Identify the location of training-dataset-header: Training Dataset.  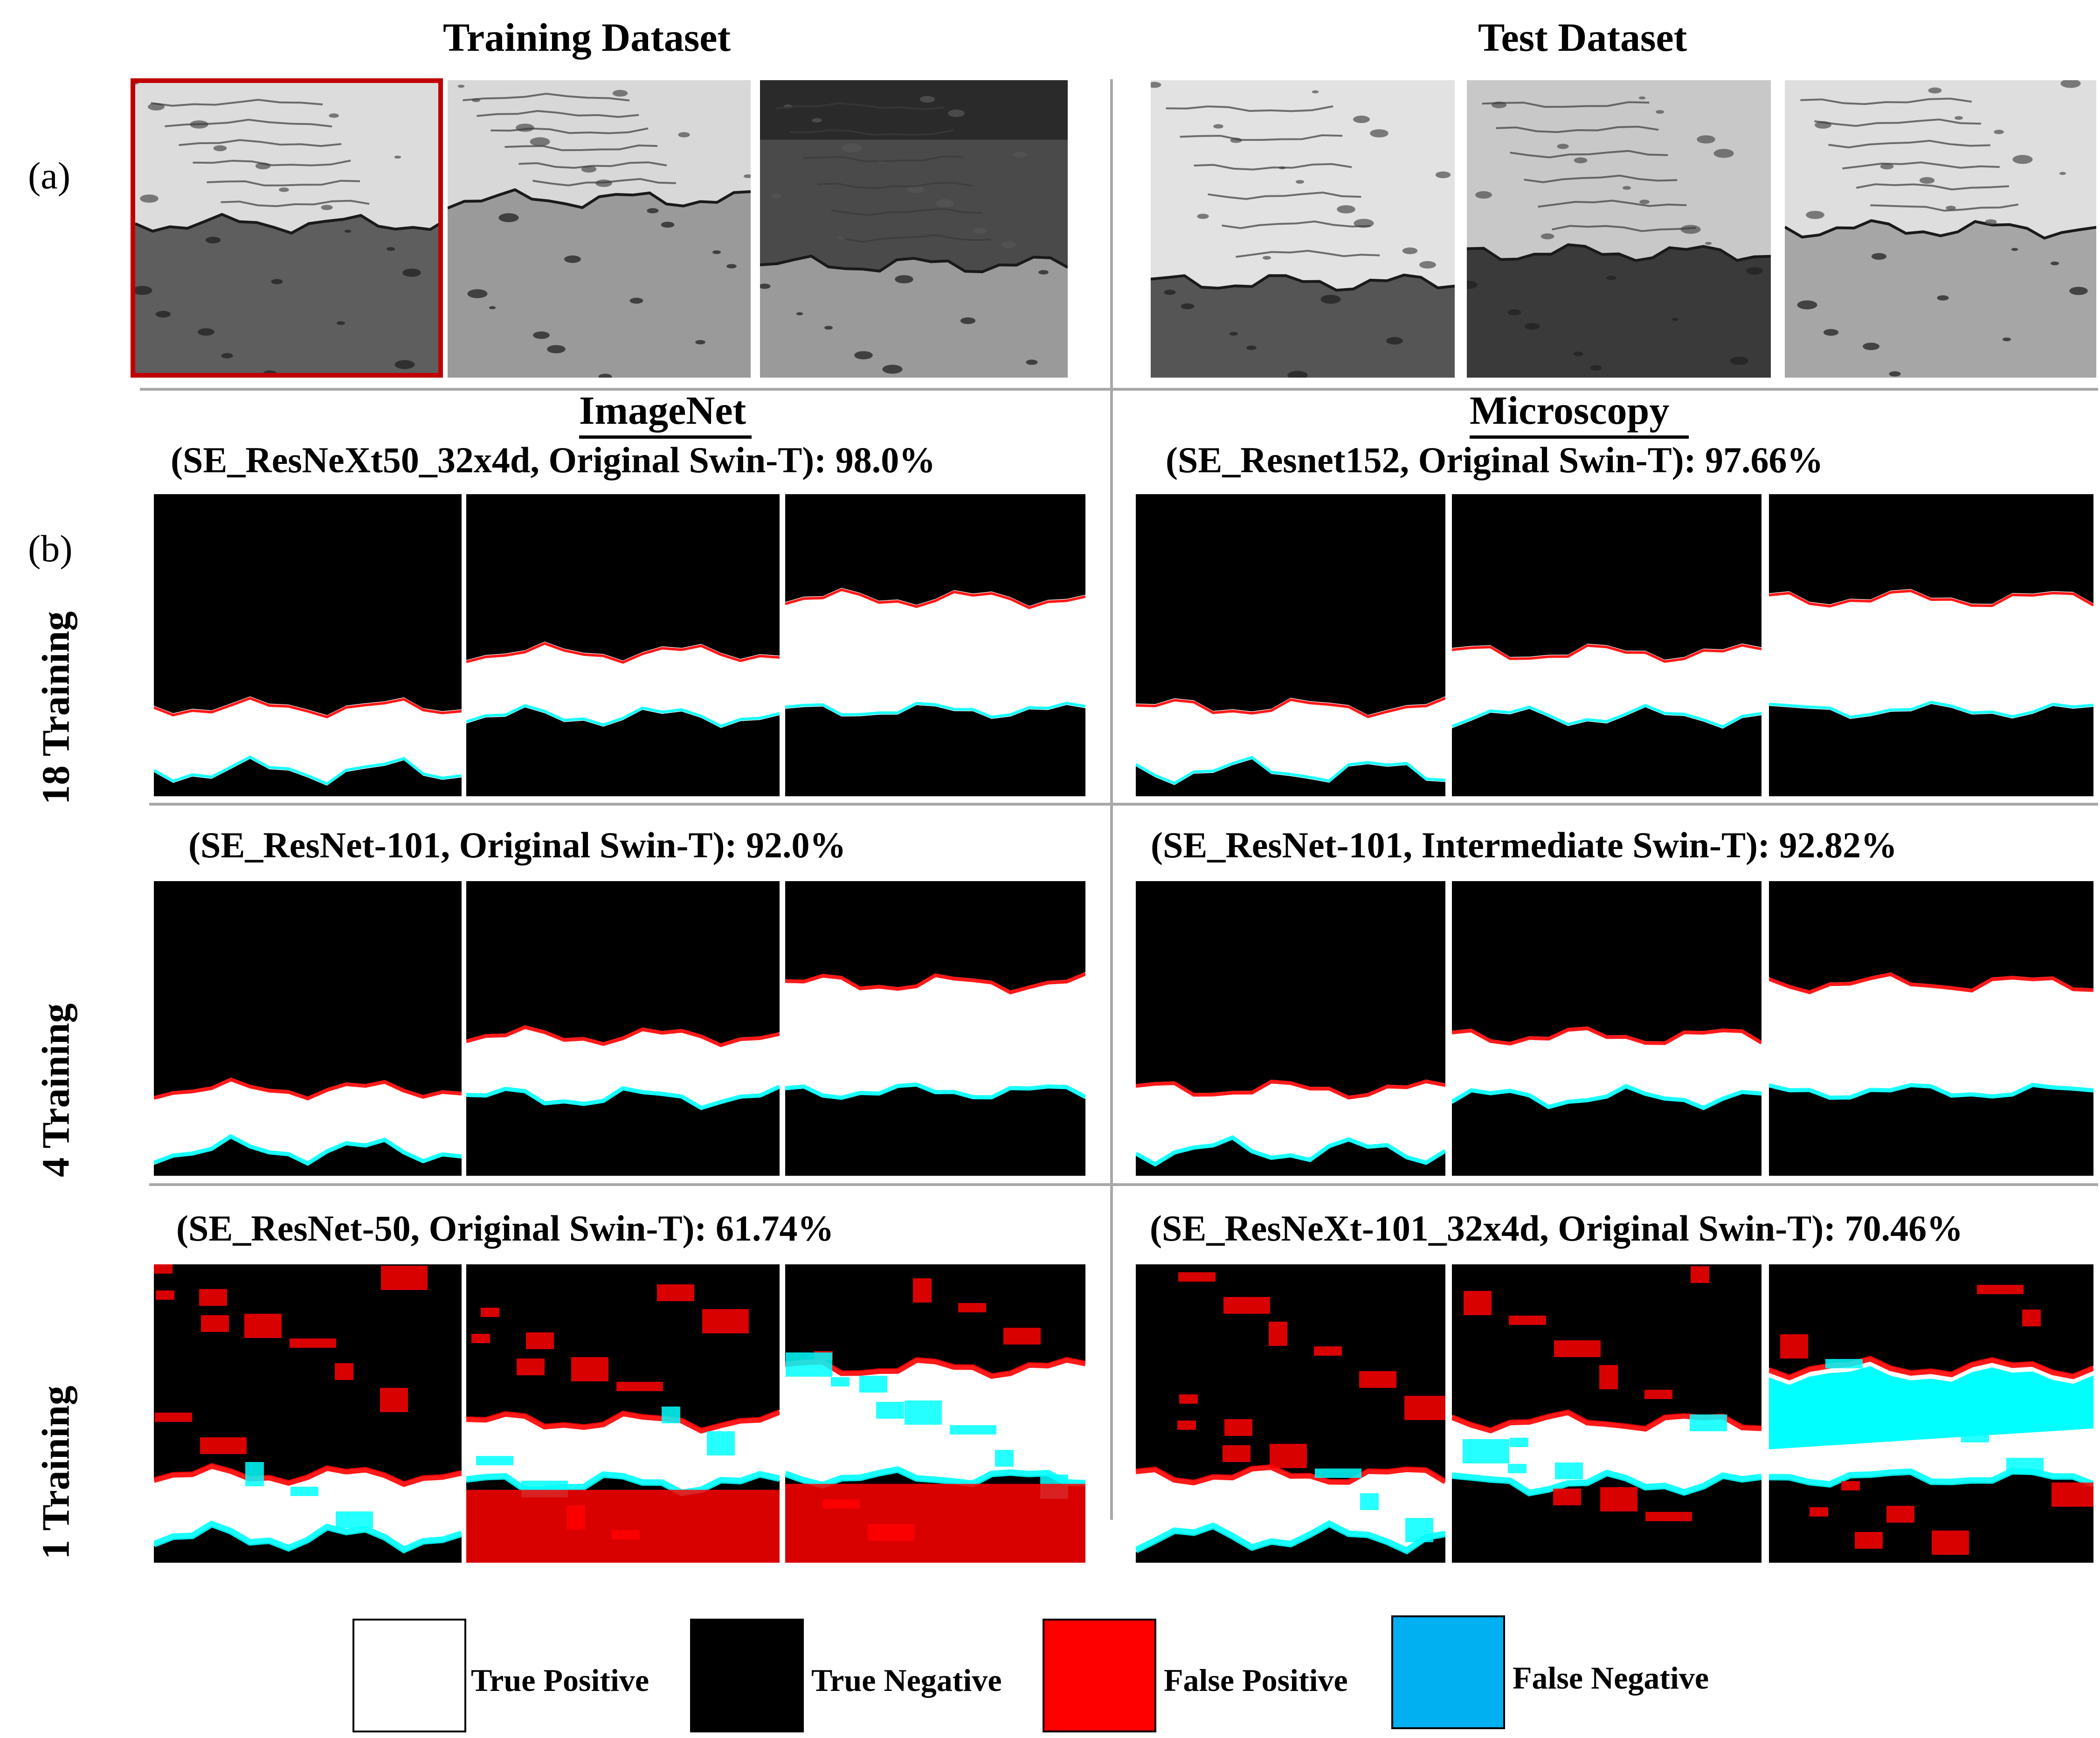
(587, 37).